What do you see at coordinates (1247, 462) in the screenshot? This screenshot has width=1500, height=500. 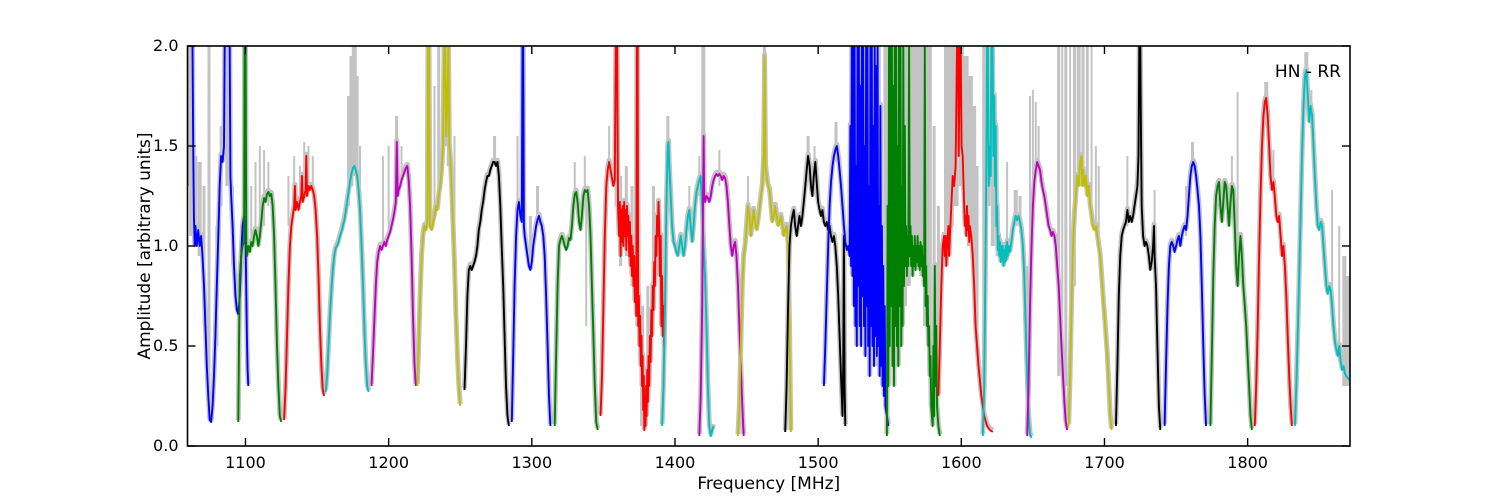 I see `x-tick-label: 1800` at bounding box center [1247, 462].